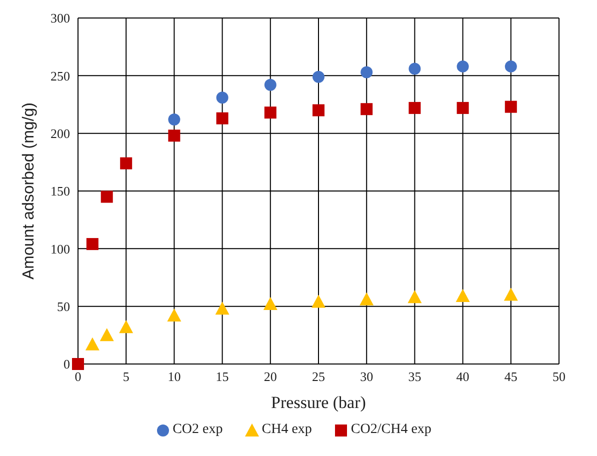 The height and width of the screenshot is (456, 597). Describe the element at coordinates (559, 376) in the screenshot. I see `x-tick-label: 50` at that location.